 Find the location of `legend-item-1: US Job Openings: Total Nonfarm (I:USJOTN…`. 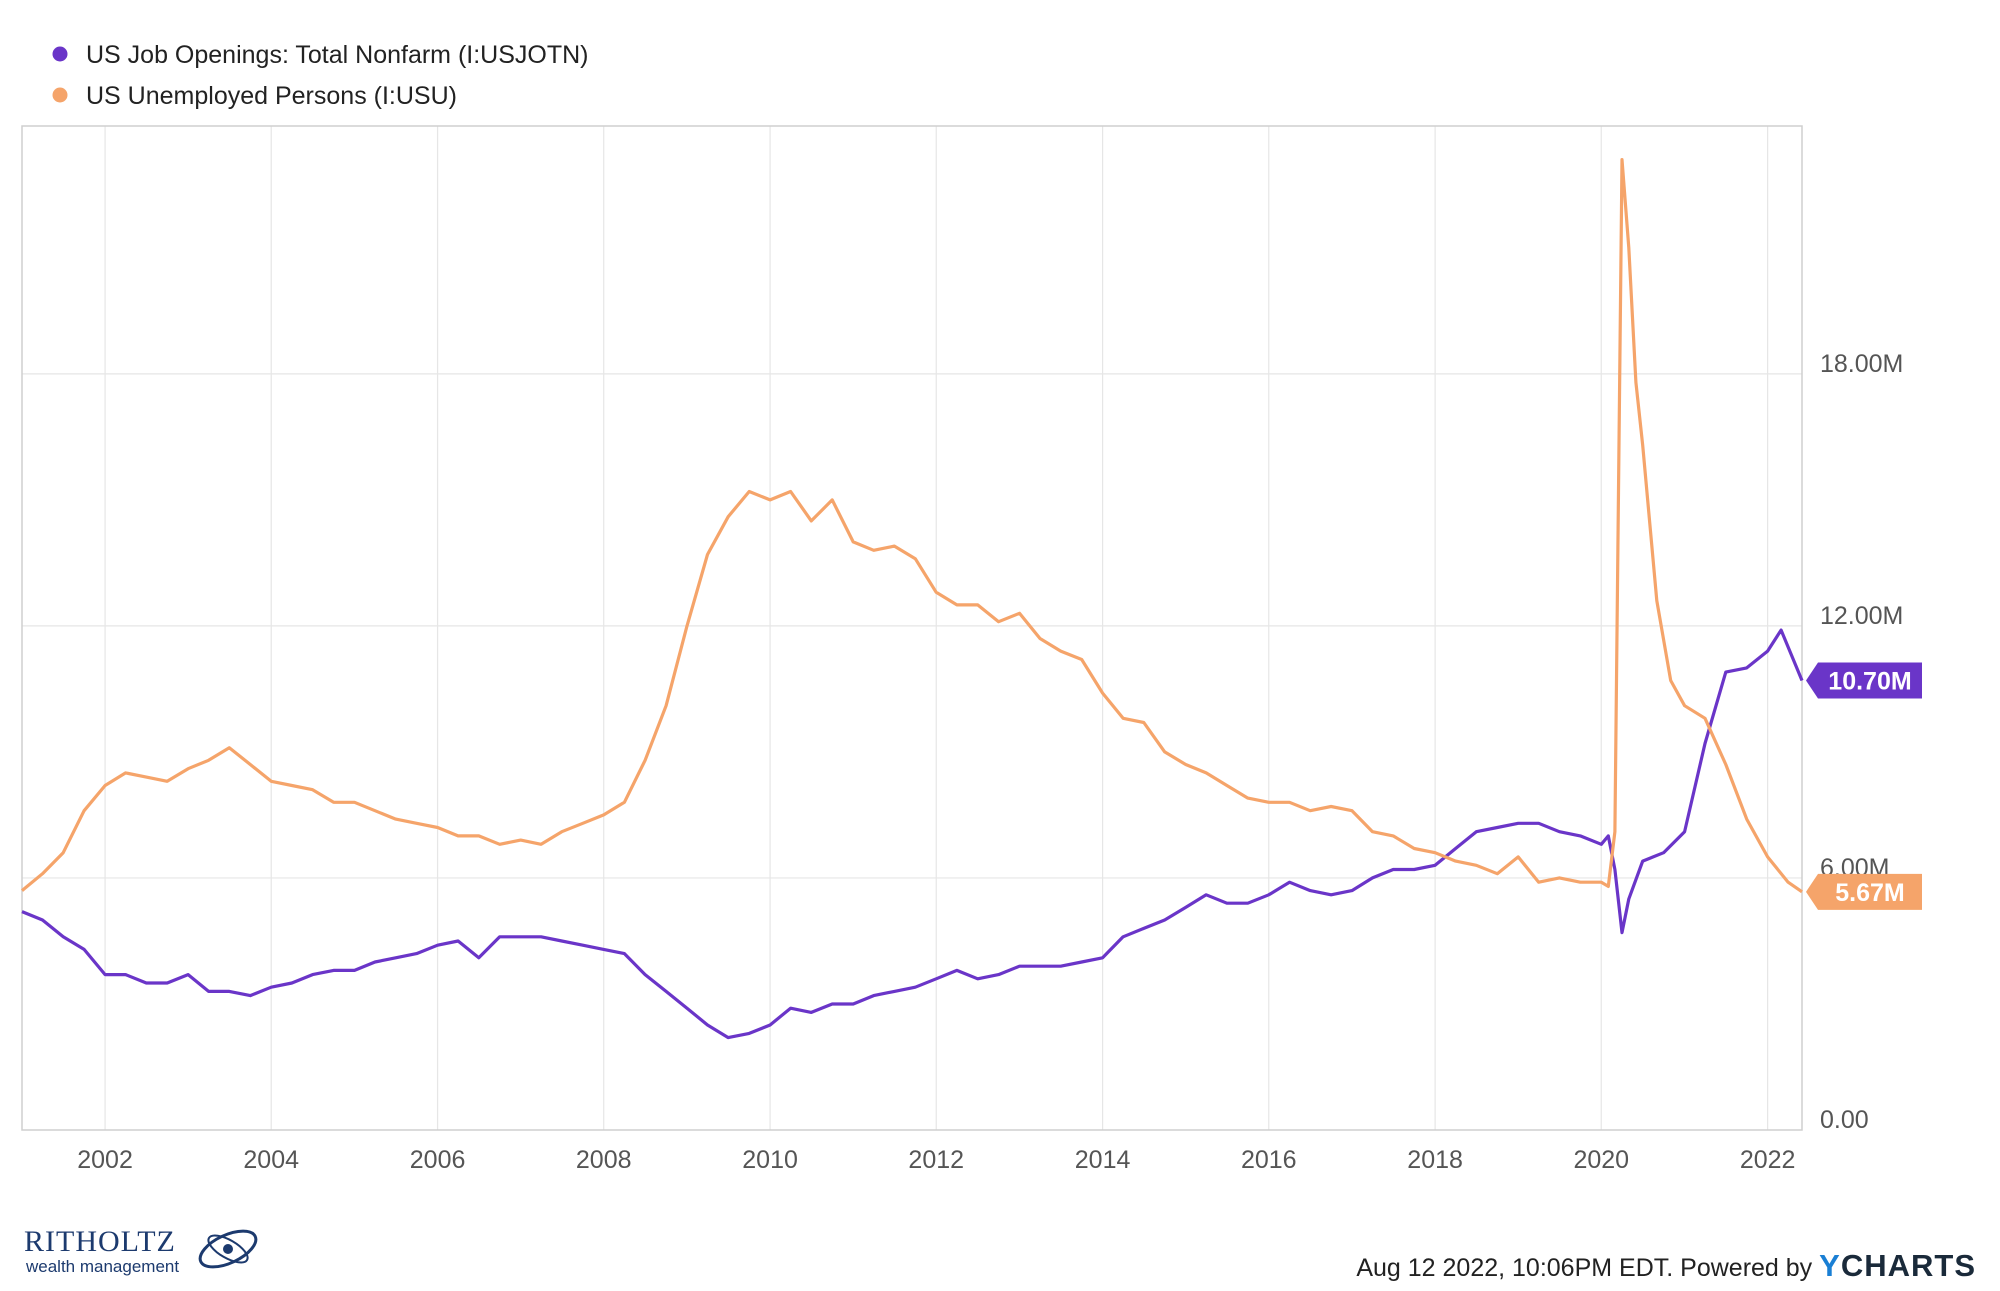

legend-item-1: US Job Openings: Total Nonfarm (I:USJOTN… is located at coordinates (320, 55).